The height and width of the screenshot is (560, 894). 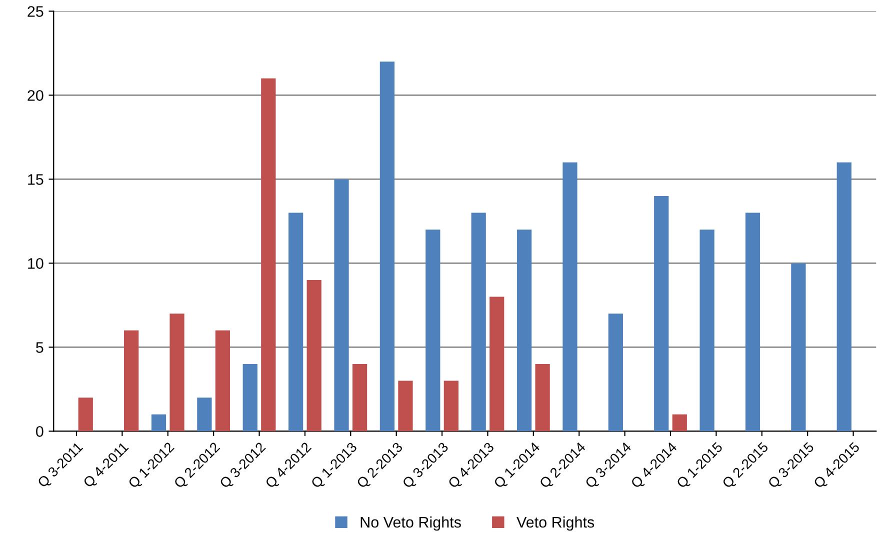 What do you see at coordinates (555, 523) in the screenshot?
I see `legend-label: Veto Rights` at bounding box center [555, 523].